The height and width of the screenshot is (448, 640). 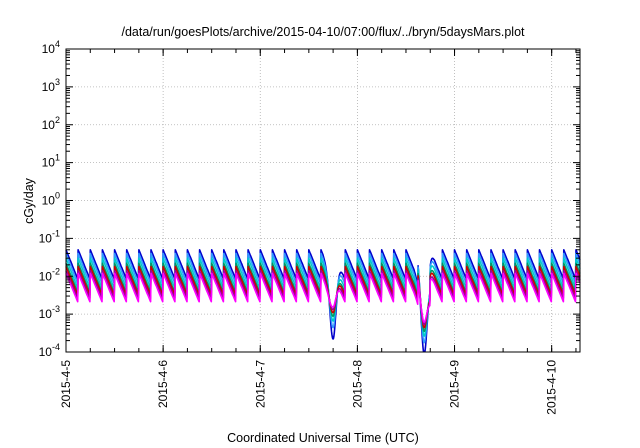 What do you see at coordinates (163, 384) in the screenshot?
I see `x-tick-label: 2015-4-6` at bounding box center [163, 384].